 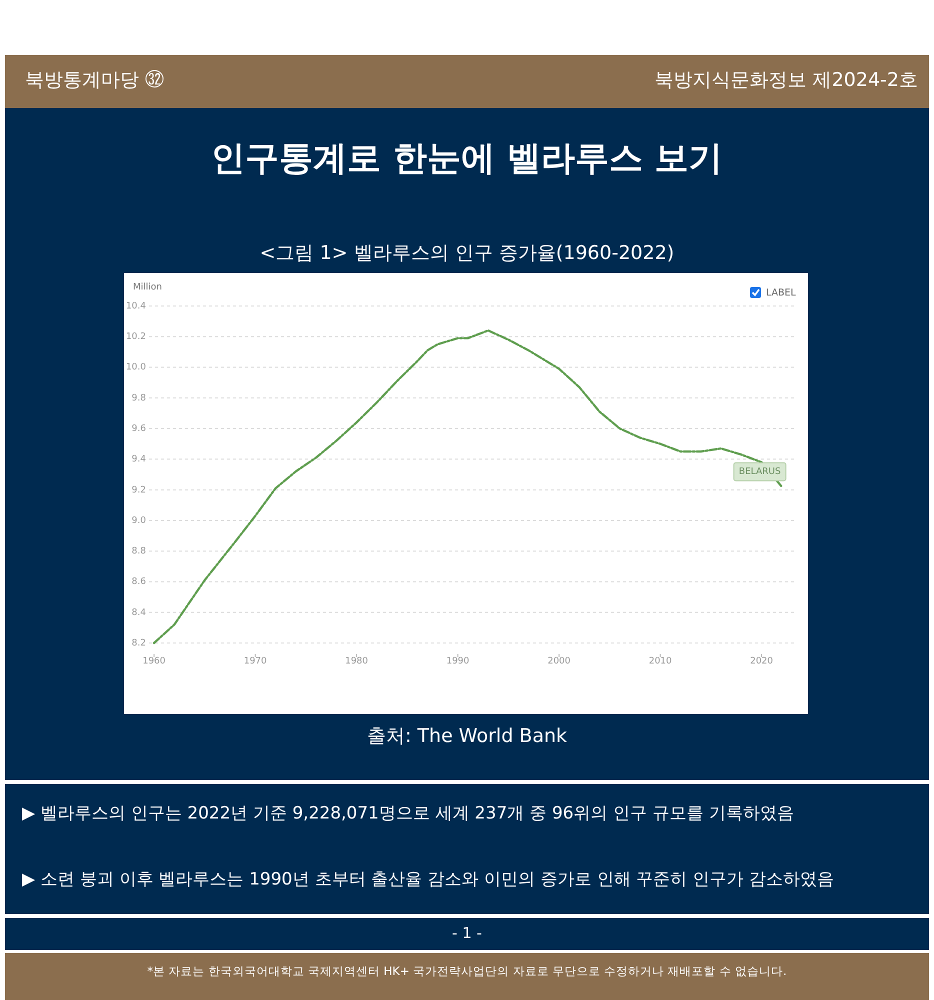 I want to click on y-tick-label: 9.4, so click(x=139, y=459).